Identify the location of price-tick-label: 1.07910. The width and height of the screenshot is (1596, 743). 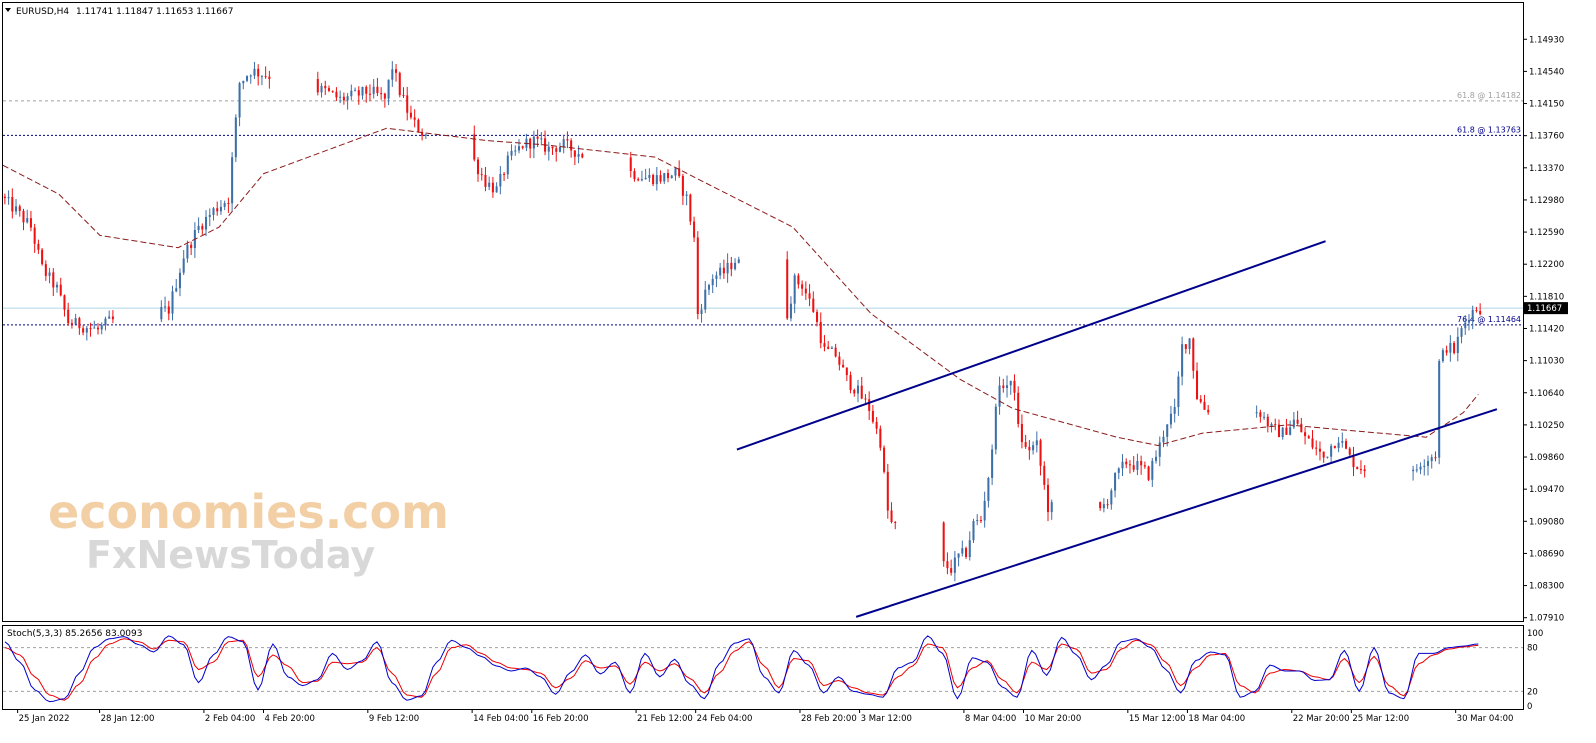
(1546, 619).